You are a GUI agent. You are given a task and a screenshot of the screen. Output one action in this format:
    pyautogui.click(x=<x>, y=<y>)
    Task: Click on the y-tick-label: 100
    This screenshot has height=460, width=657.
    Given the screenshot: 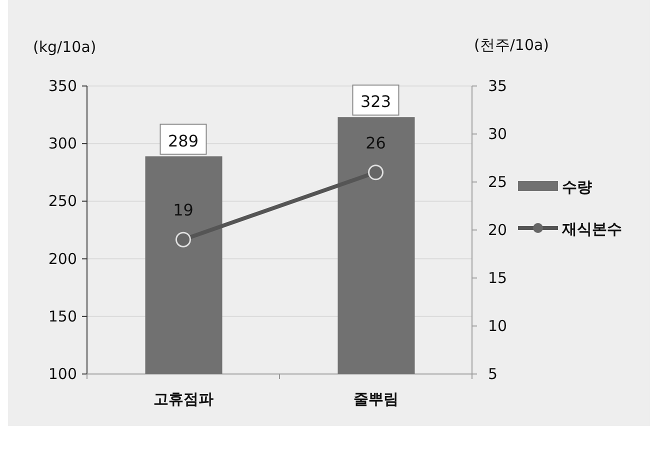 What is the action you would take?
    pyautogui.click(x=62, y=374)
    